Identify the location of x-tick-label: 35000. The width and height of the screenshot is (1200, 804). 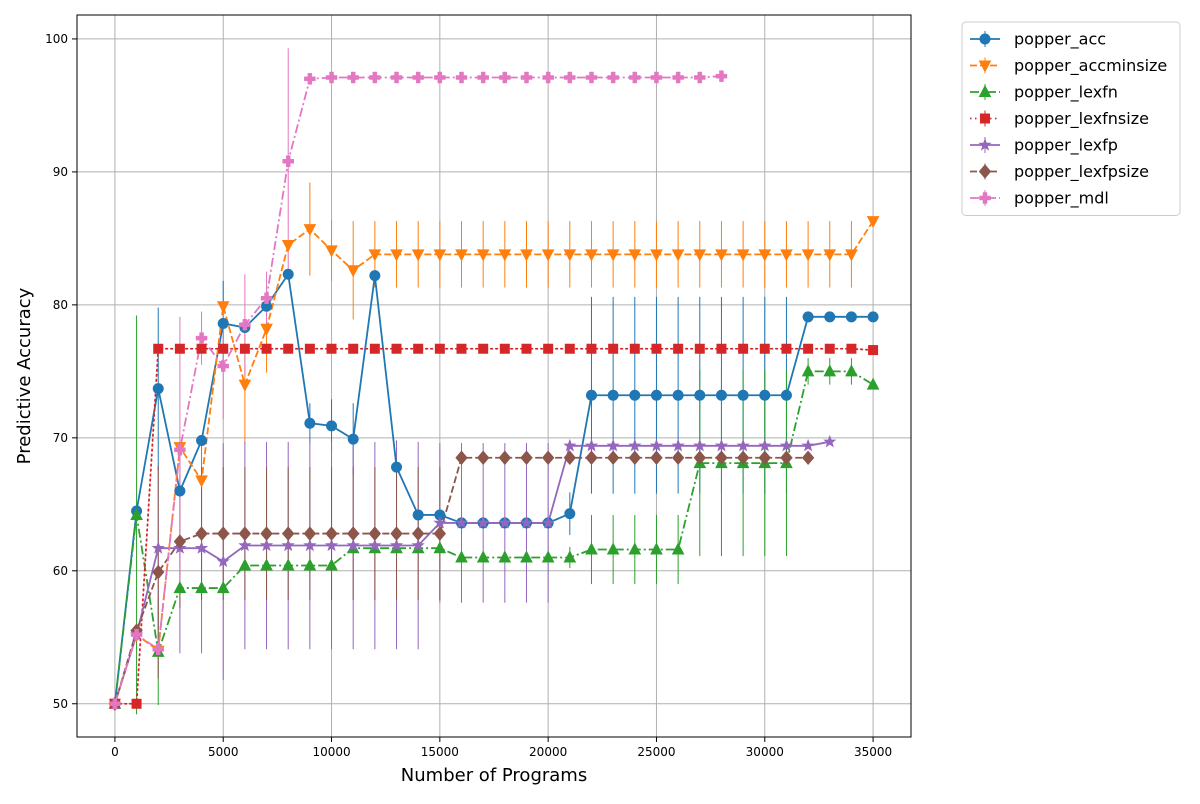
(873, 752).